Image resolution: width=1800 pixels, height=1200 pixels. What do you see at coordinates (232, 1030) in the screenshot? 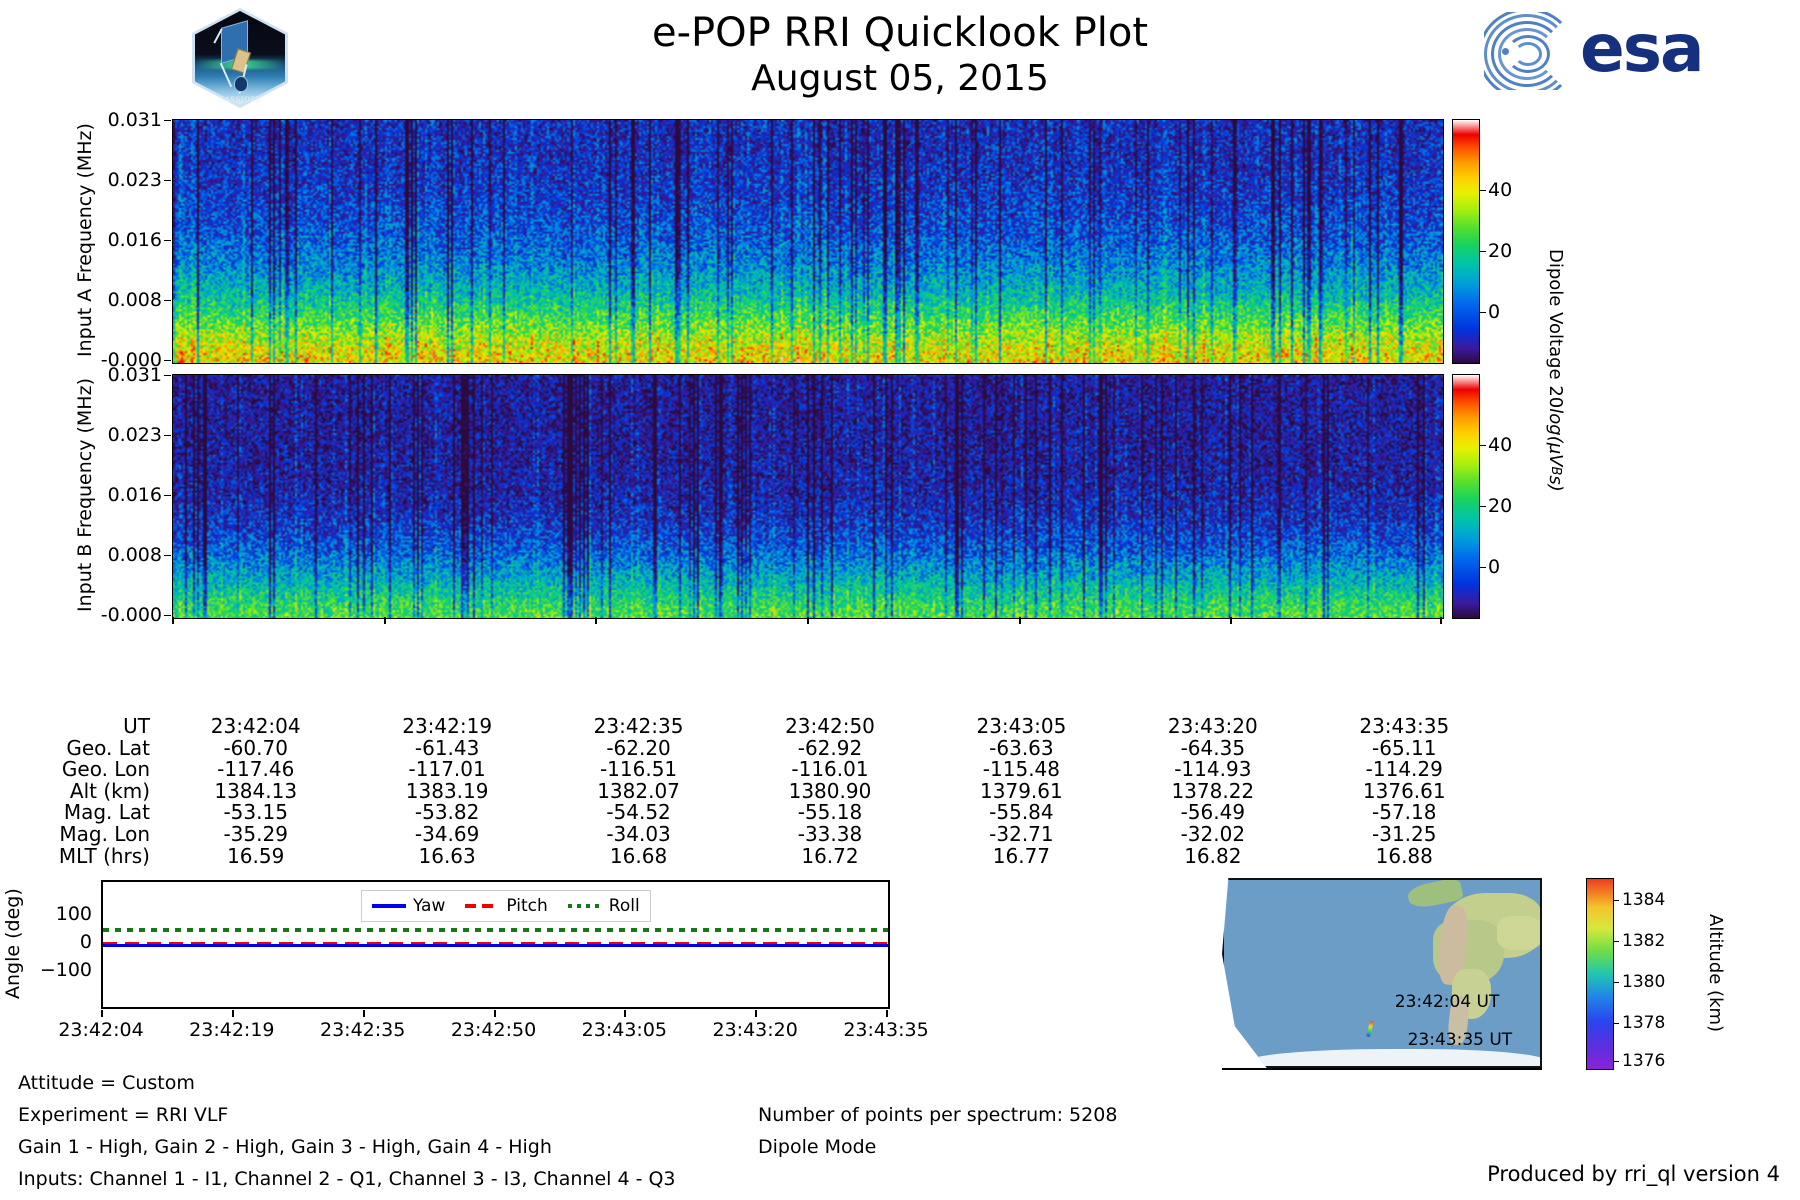
I see `attitude-xtick-label: 23:42:19` at bounding box center [232, 1030].